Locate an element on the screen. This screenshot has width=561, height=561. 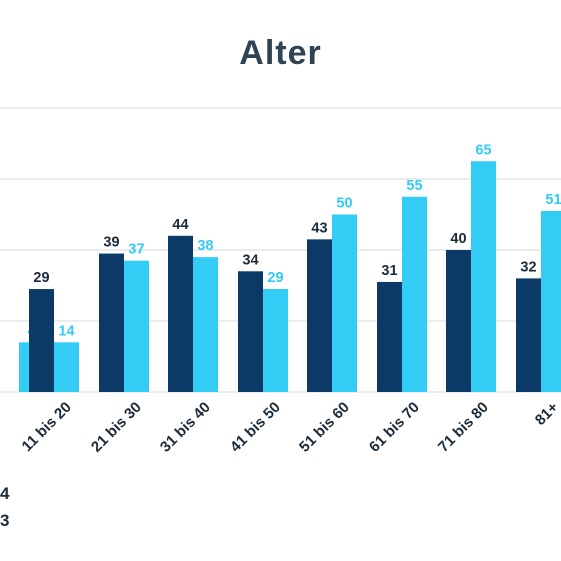
value-label-light-8: 51 is located at coordinates (553, 200).